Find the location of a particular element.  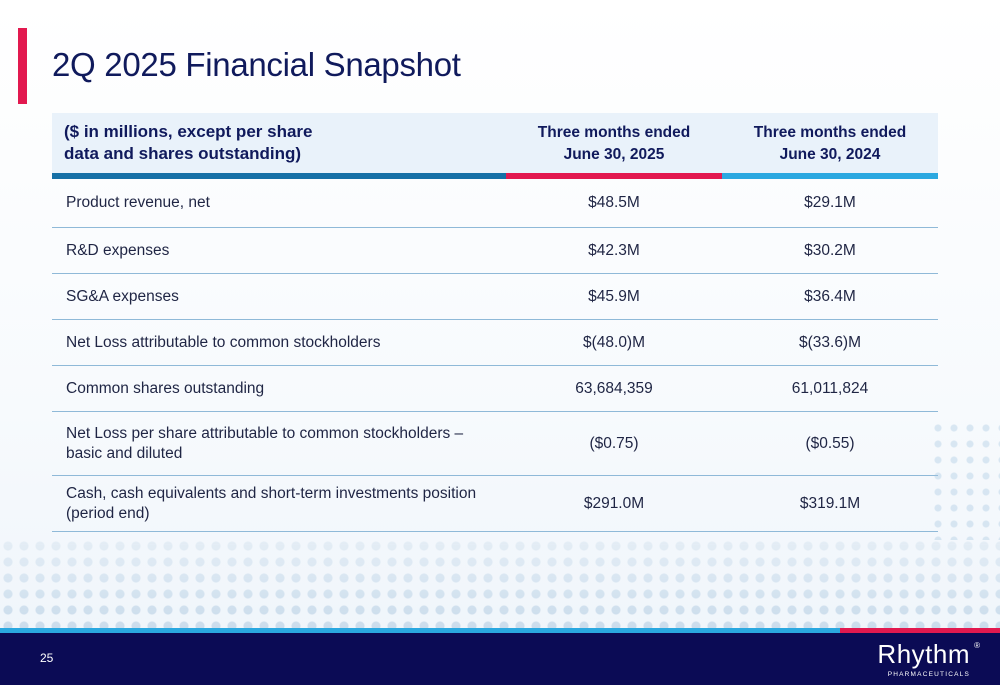

header-col-2025-line2: June 30, 2025 is located at coordinates (614, 154).